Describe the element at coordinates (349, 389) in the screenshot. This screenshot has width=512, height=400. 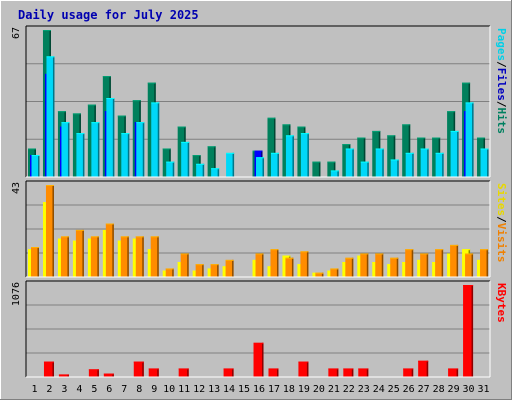
I see `x-tick-label: 22` at that location.